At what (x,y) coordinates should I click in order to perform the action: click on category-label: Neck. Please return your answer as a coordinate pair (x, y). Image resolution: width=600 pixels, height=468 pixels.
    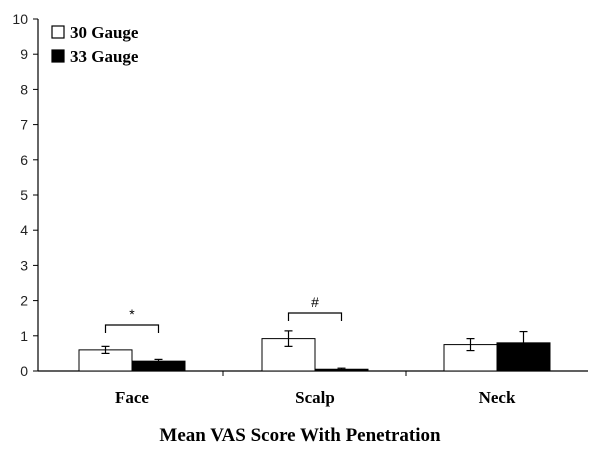
    Looking at the image, I should click on (497, 397).